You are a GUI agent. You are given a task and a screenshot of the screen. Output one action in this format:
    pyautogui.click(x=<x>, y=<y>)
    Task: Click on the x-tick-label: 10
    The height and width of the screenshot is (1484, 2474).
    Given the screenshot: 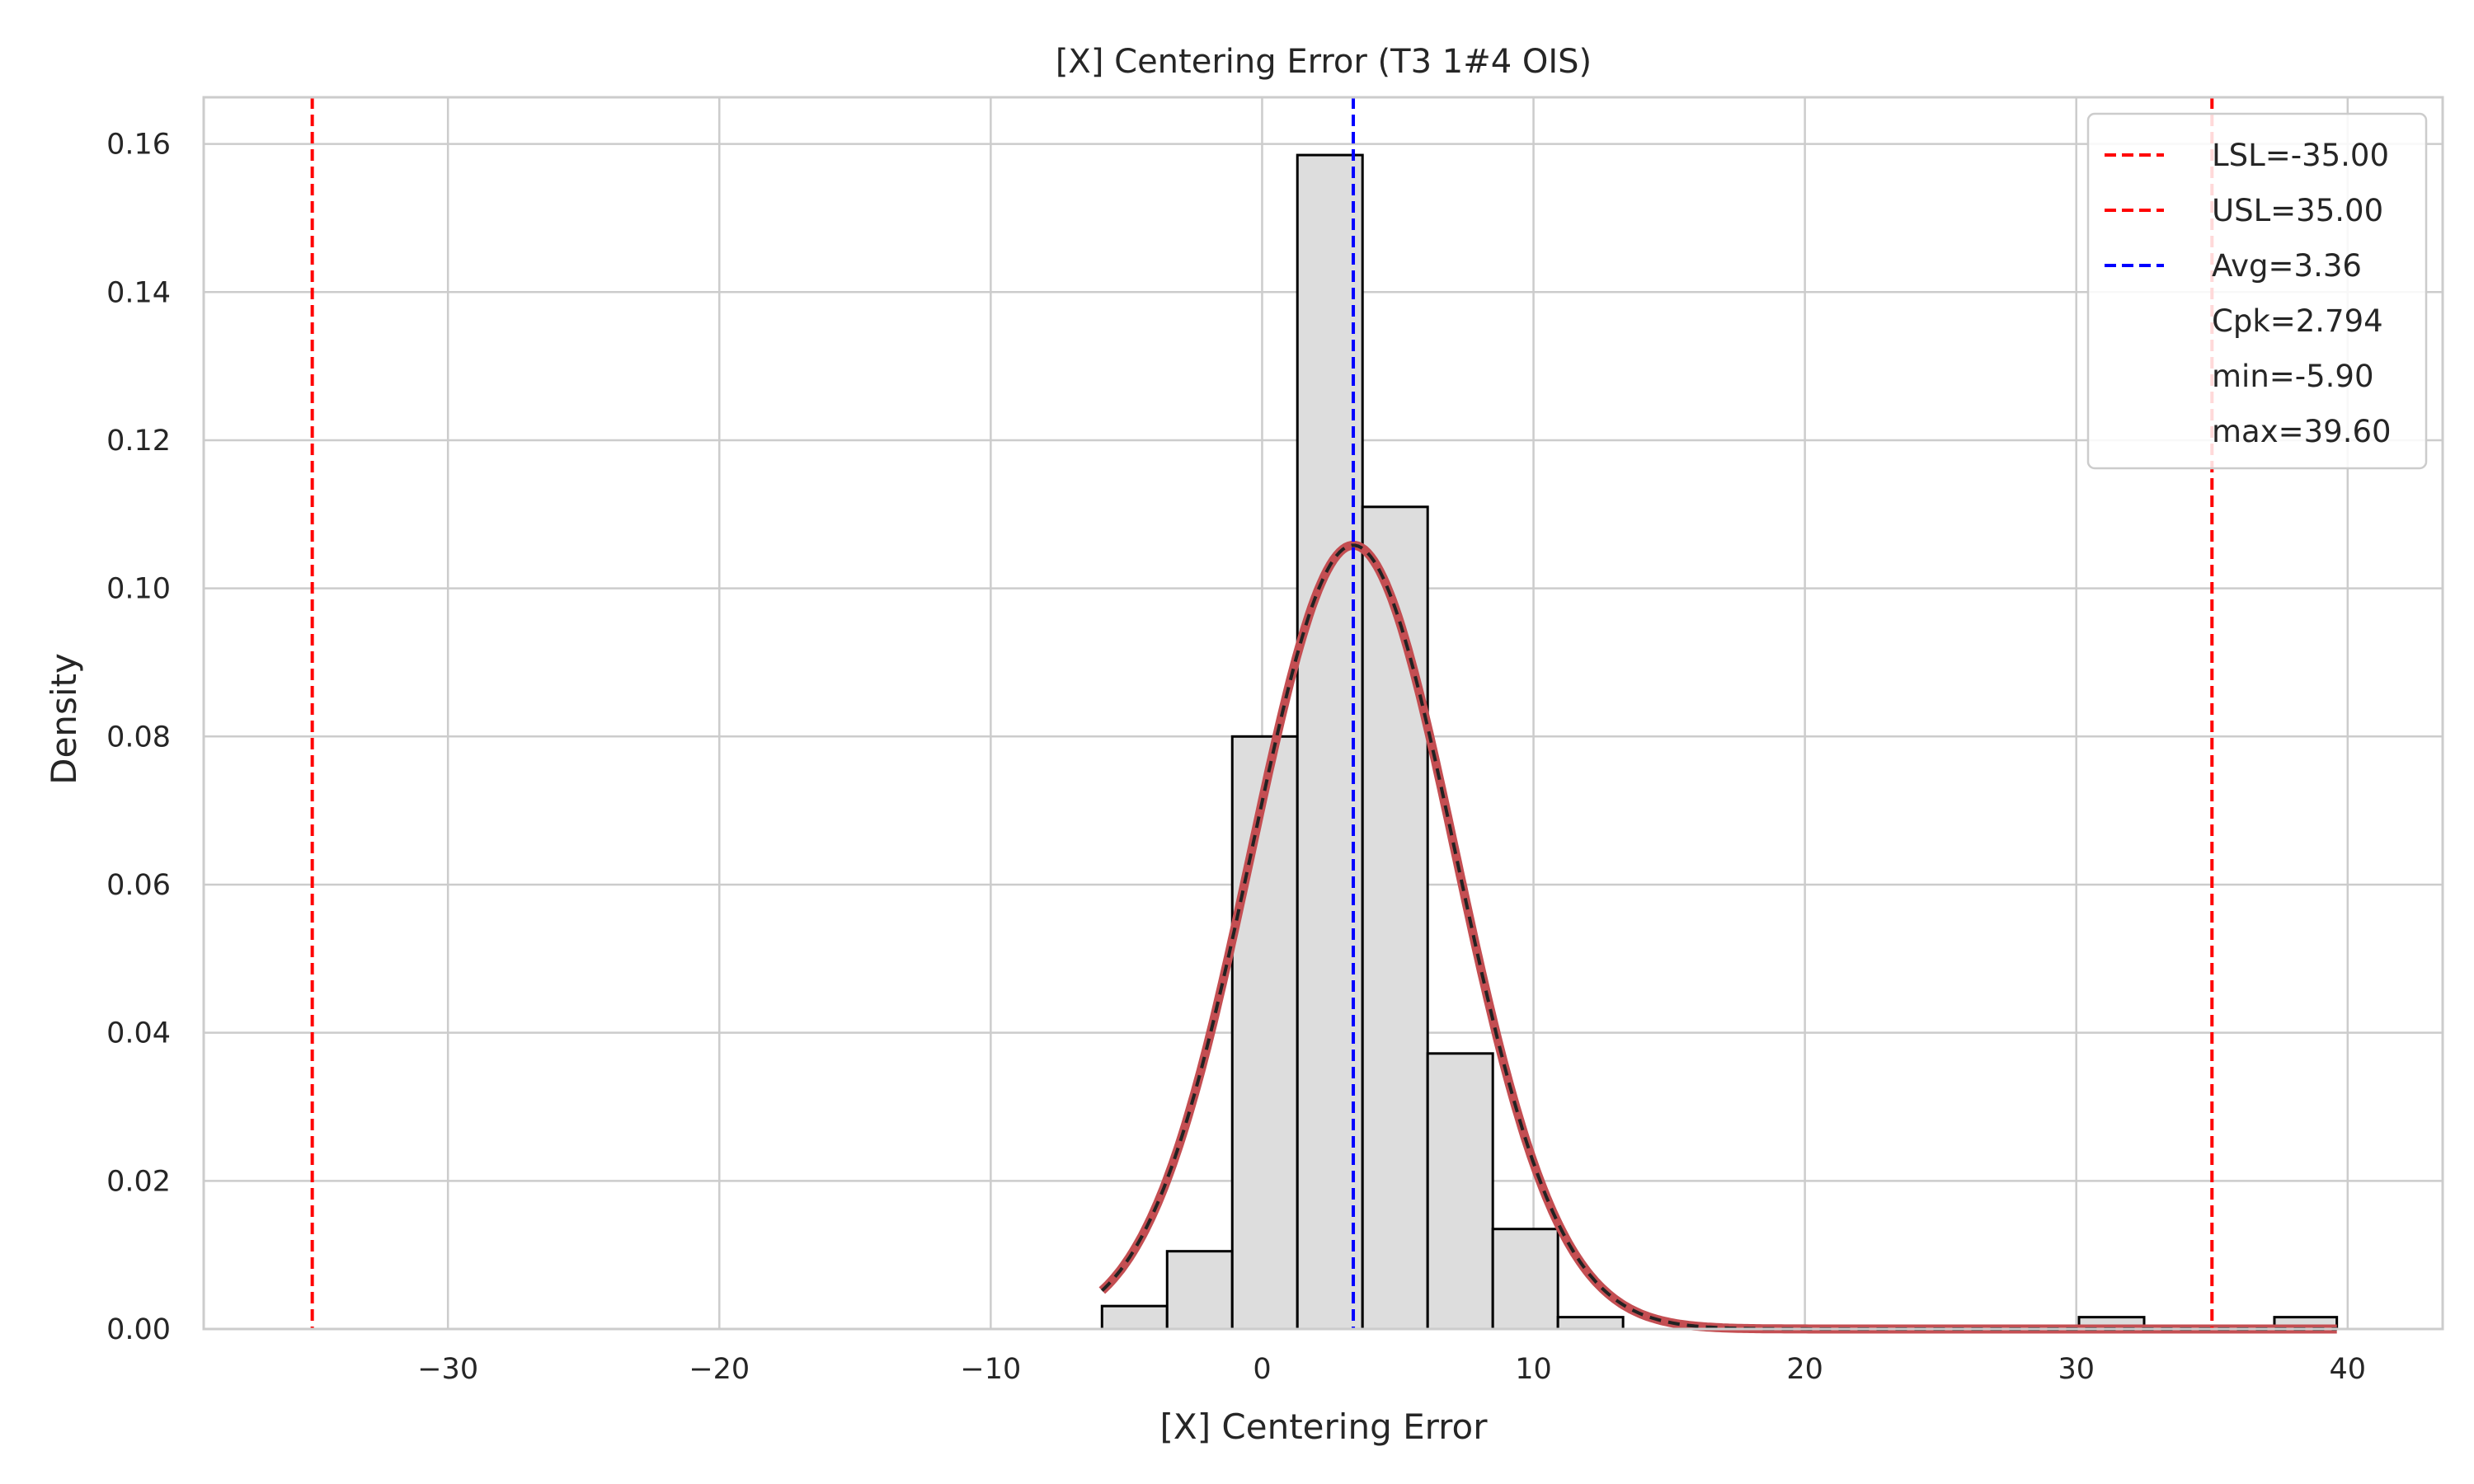 What is the action you would take?
    pyautogui.click(x=1533, y=1369)
    